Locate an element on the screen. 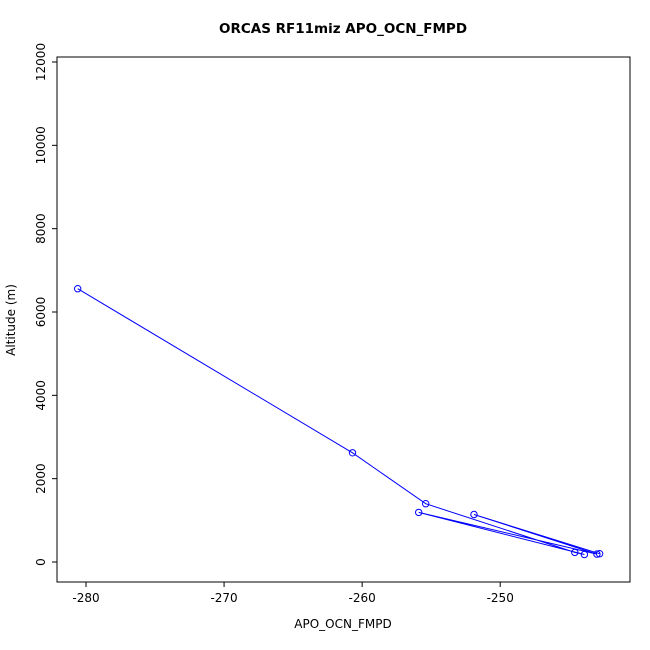  y-axis-label: Altitude (m) is located at coordinates (11, 320).